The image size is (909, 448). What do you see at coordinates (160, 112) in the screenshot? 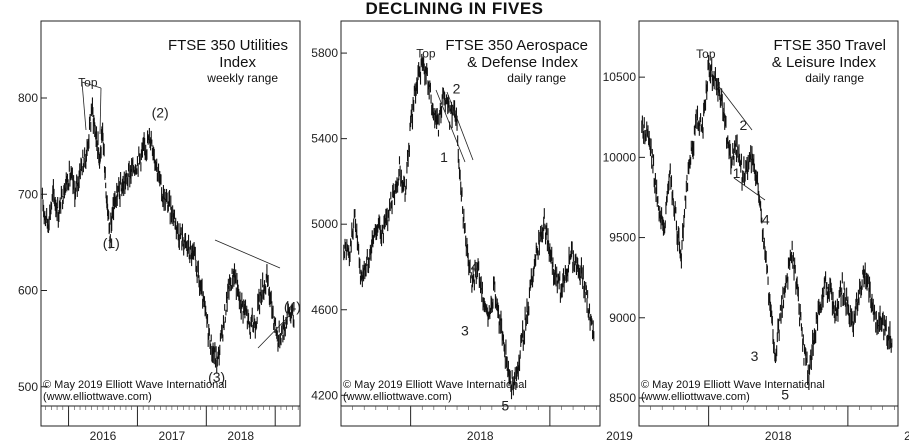
I see `wave-label: (2)` at bounding box center [160, 112].